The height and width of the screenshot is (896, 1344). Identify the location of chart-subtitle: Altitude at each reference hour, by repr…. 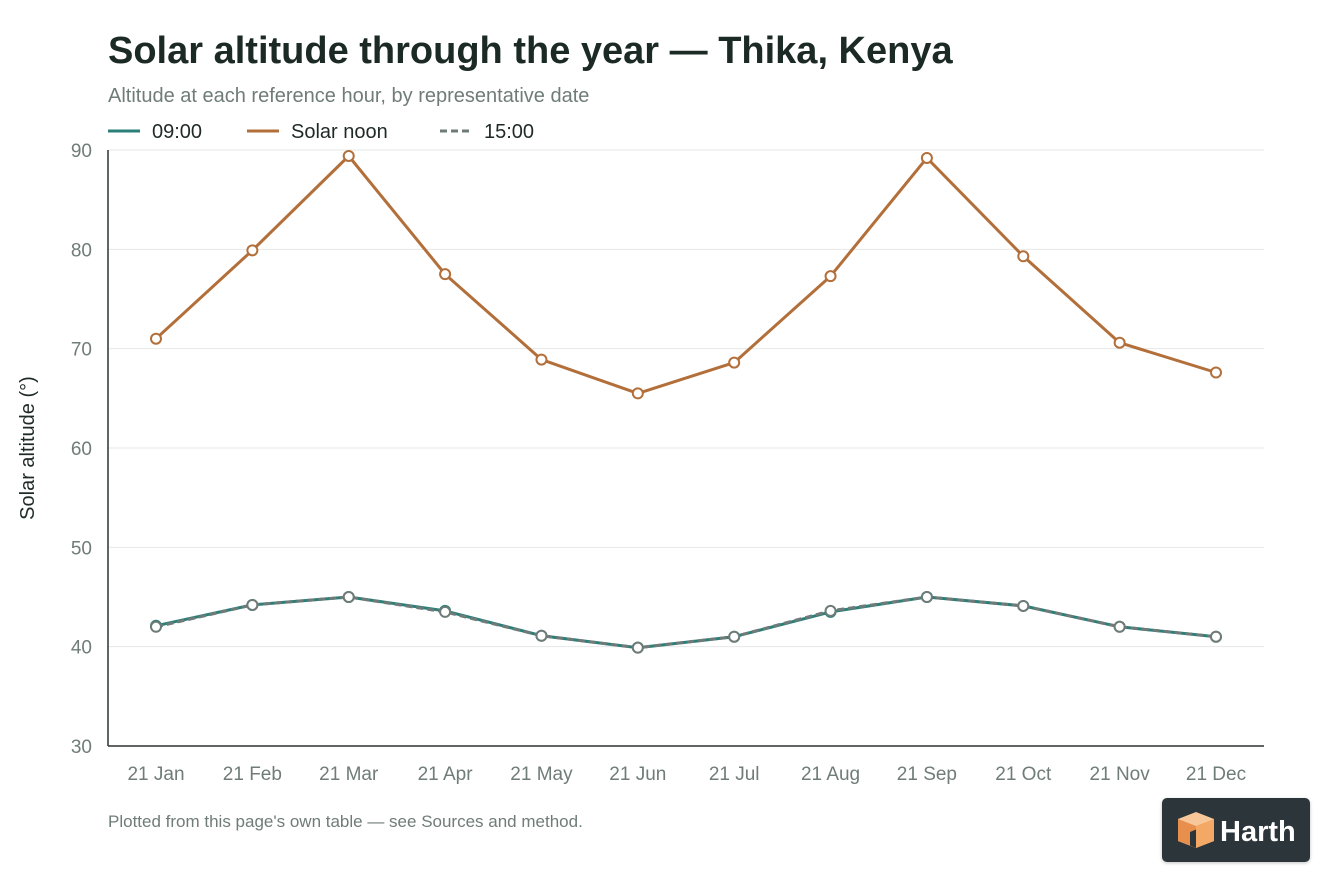
(349, 96).